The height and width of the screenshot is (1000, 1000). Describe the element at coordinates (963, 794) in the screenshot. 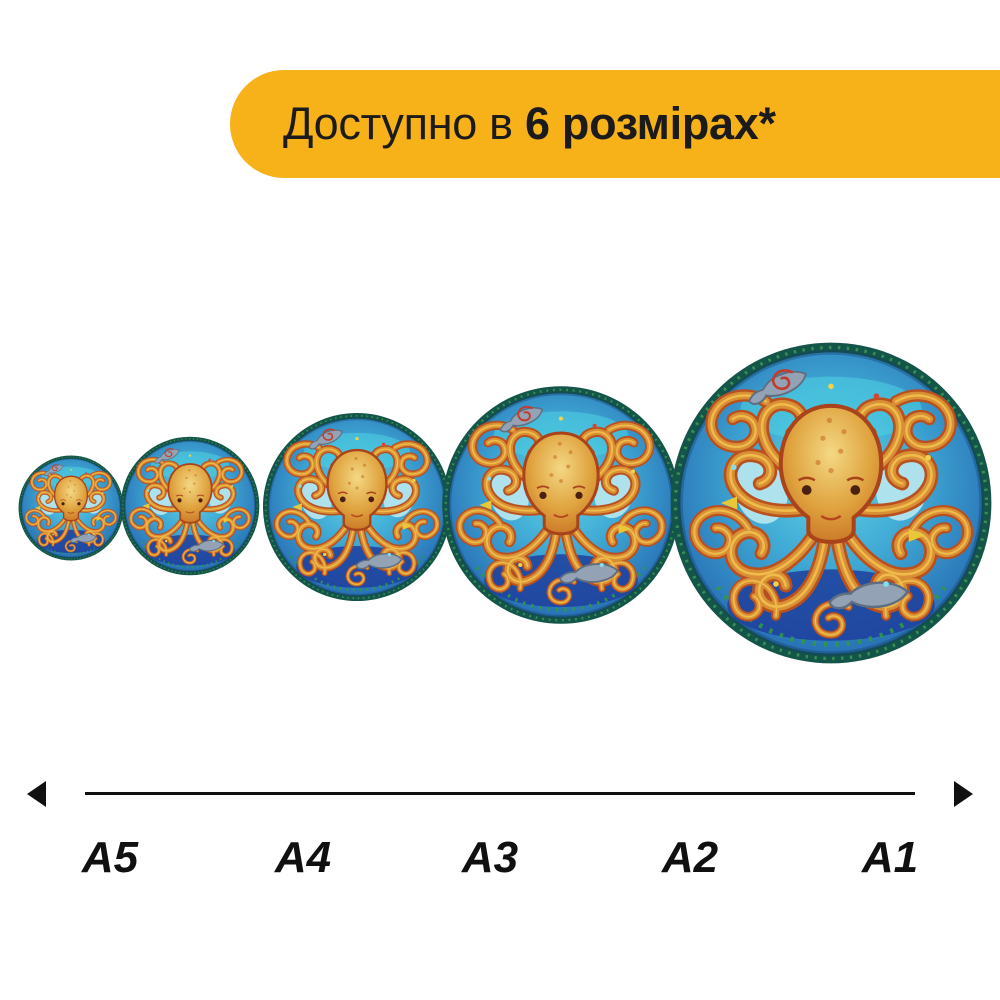

I see `right-arrow-icon` at that location.